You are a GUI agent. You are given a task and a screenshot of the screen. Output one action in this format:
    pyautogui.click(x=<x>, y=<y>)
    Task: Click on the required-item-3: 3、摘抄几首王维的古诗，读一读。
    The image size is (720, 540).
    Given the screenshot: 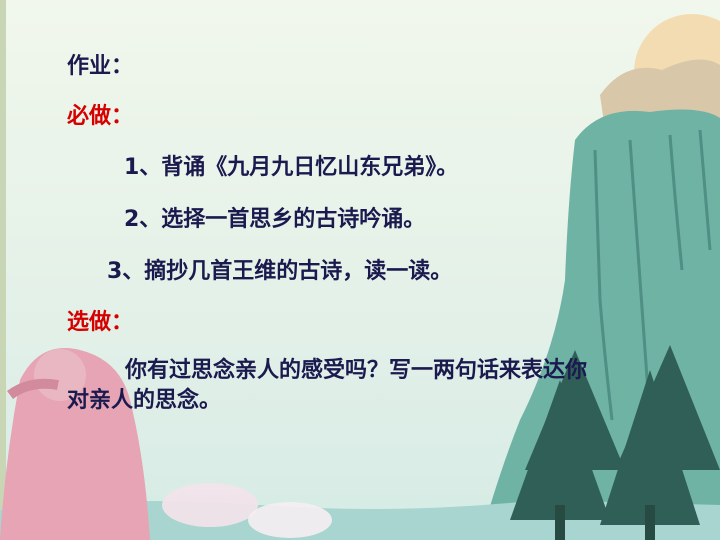 What is the action you would take?
    pyautogui.click(x=280, y=271)
    